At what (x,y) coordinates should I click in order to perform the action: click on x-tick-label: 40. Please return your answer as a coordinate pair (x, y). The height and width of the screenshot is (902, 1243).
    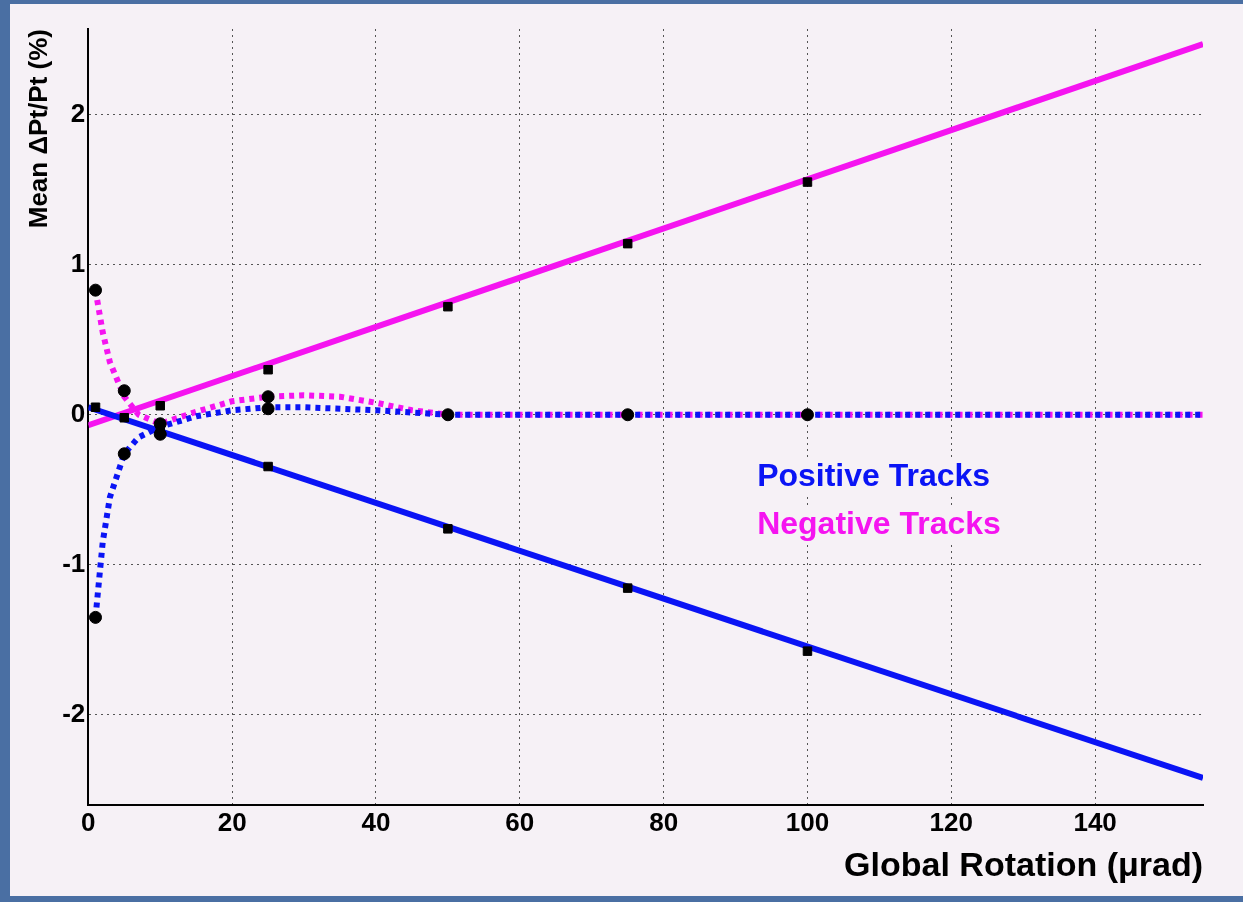
    Looking at the image, I should click on (376, 821).